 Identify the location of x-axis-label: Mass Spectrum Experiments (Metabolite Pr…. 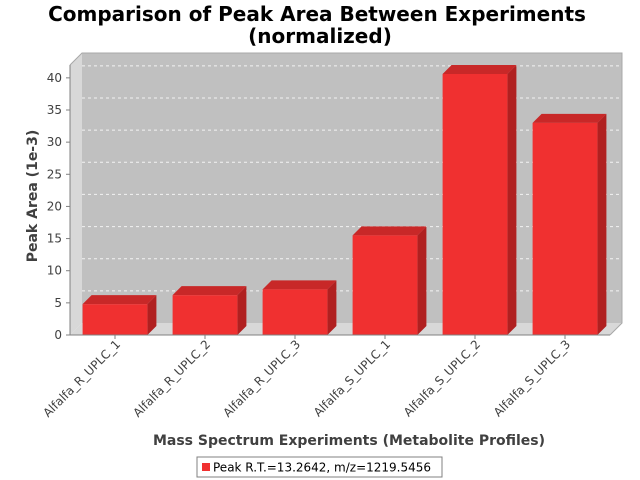
(349, 441).